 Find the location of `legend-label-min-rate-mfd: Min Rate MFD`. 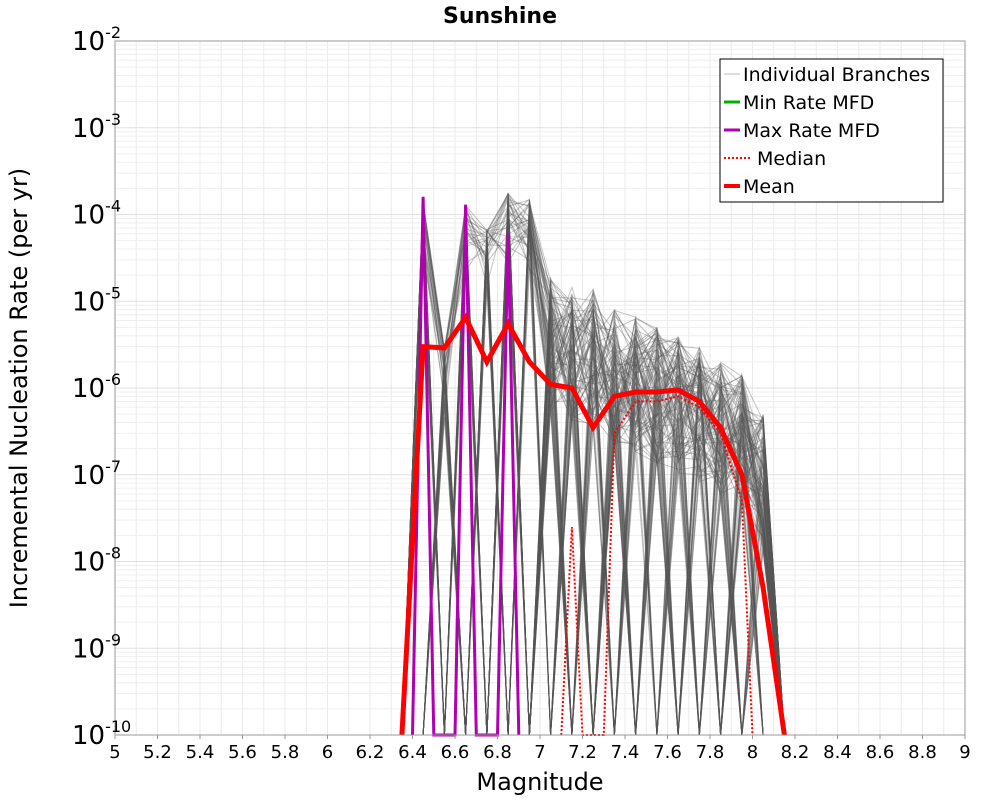

legend-label-min-rate-mfd: Min Rate MFD is located at coordinates (808, 103).